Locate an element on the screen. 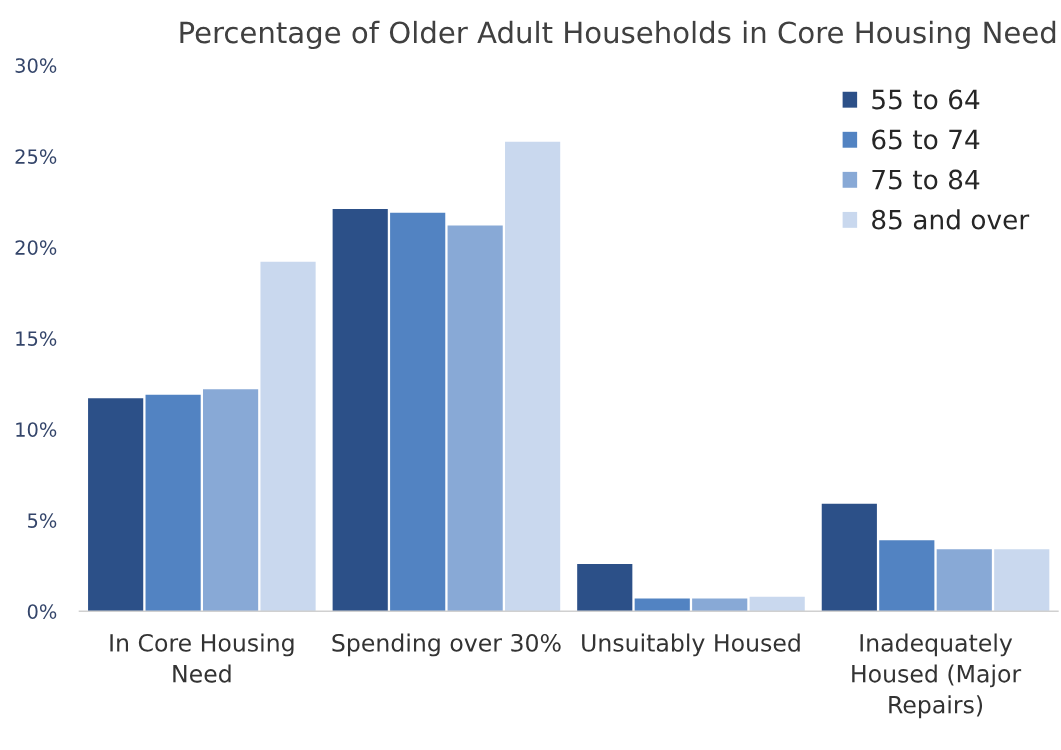 The width and height of the screenshot is (1061, 750). legend-label: 85 and over is located at coordinates (951, 219).